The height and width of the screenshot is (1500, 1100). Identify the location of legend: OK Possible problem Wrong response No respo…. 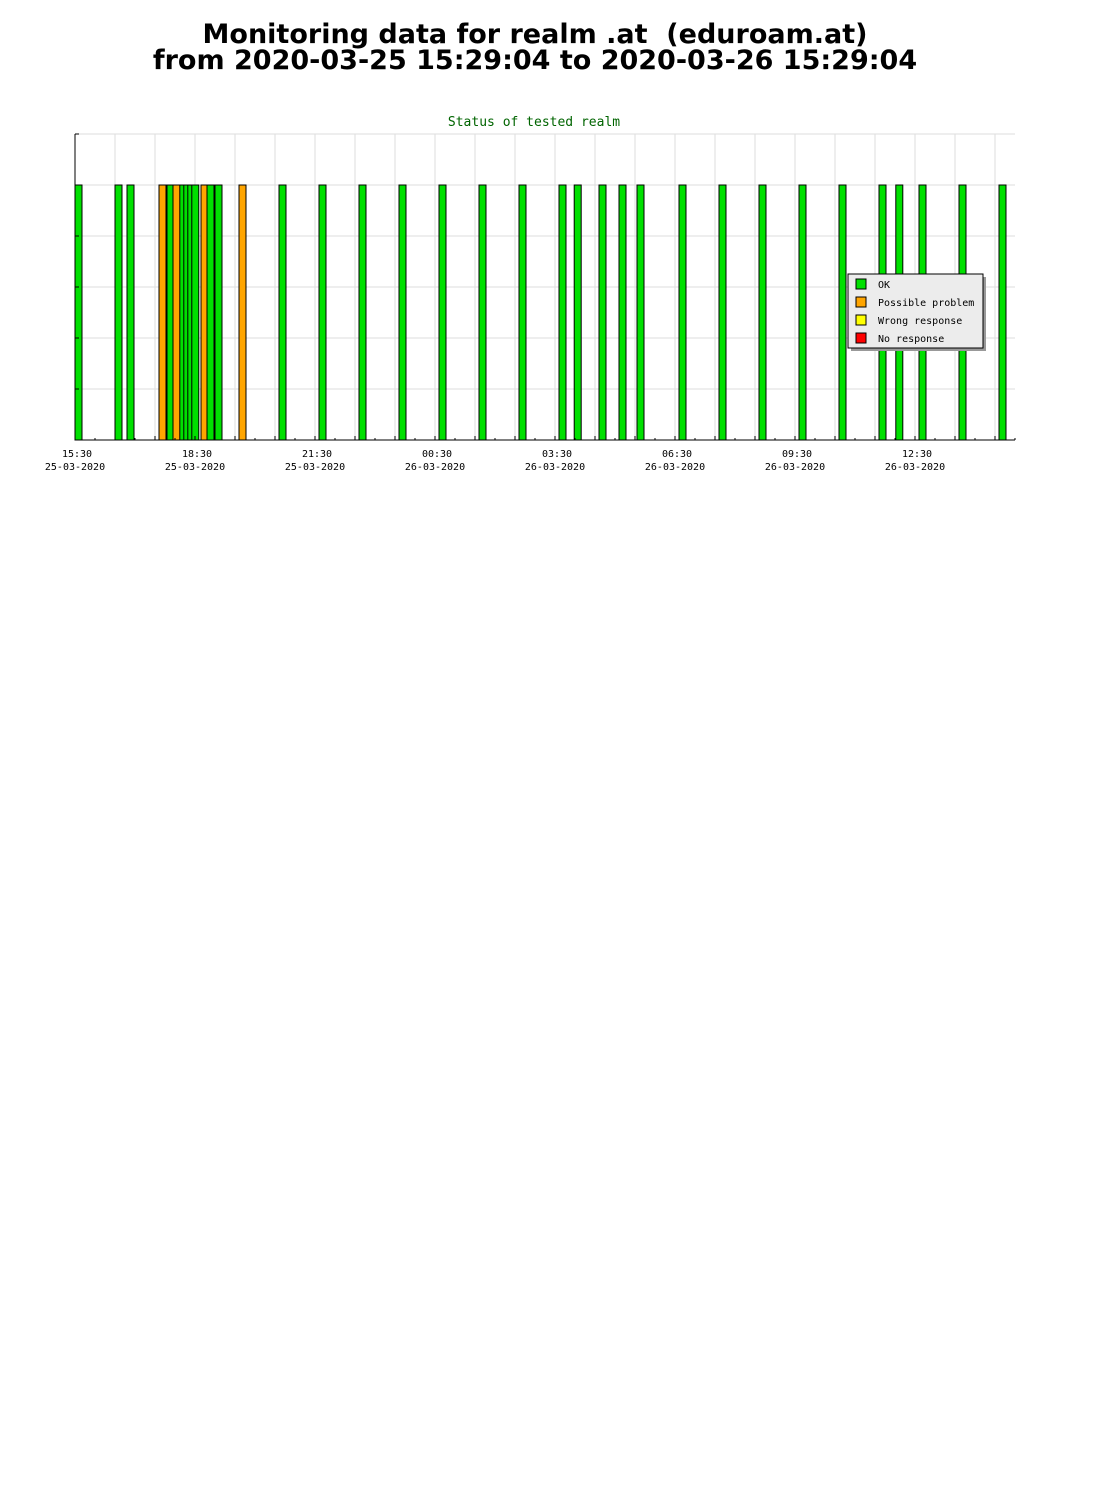
(916, 312).